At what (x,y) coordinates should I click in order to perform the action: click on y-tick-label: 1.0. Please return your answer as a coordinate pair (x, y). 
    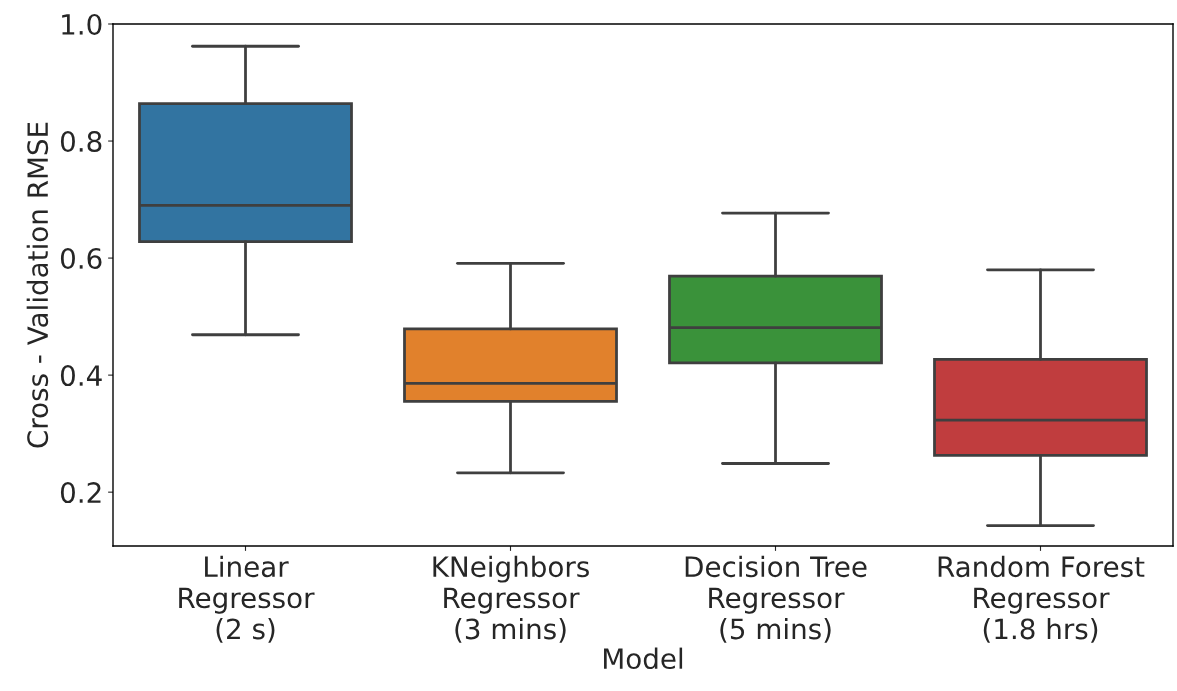
    Looking at the image, I should click on (82, 24).